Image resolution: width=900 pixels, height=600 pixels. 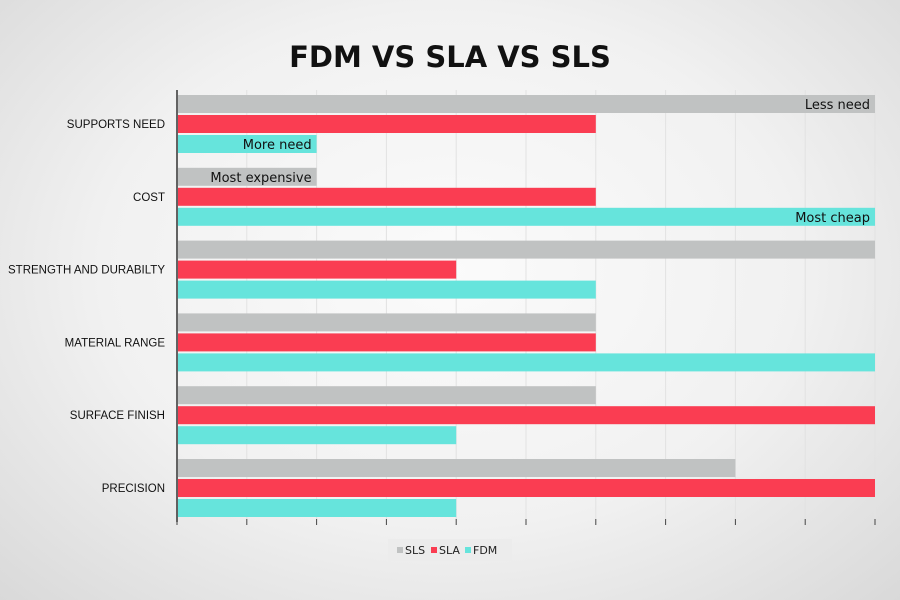 I want to click on legend-swatch-sla, so click(x=434, y=550).